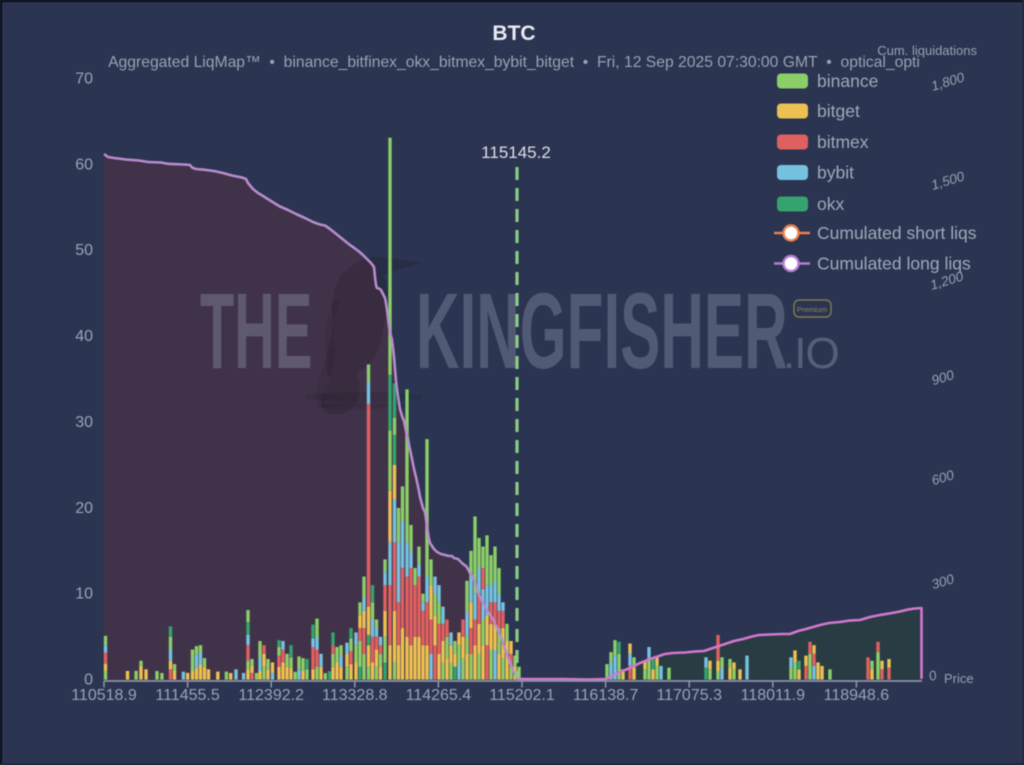 The width and height of the screenshot is (1024, 765). What do you see at coordinates (439, 695) in the screenshot?
I see `svg-text: 114265.4` at bounding box center [439, 695].